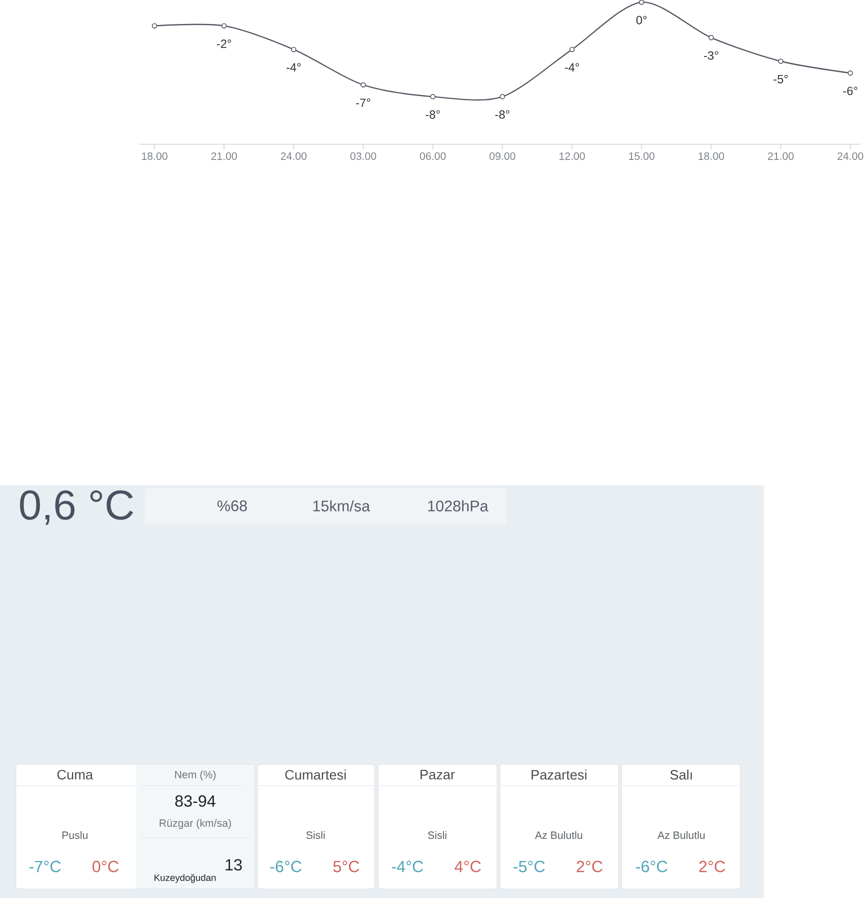  I want to click on x-tick-label: 03.00, so click(363, 156).